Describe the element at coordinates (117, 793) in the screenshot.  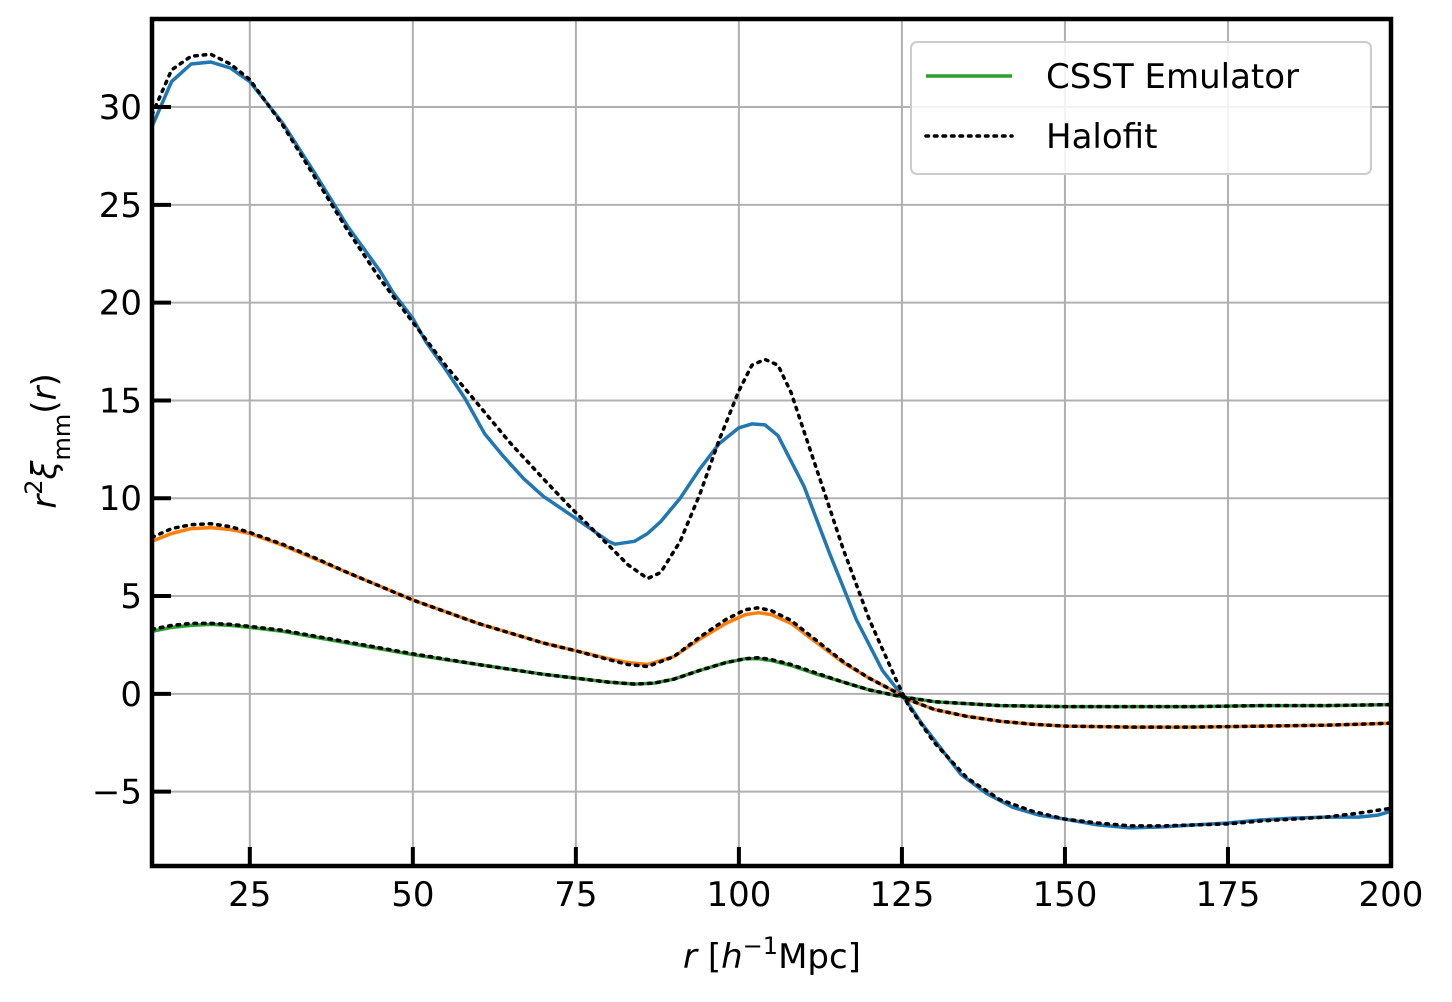
I see `y-tick-label: −5` at that location.